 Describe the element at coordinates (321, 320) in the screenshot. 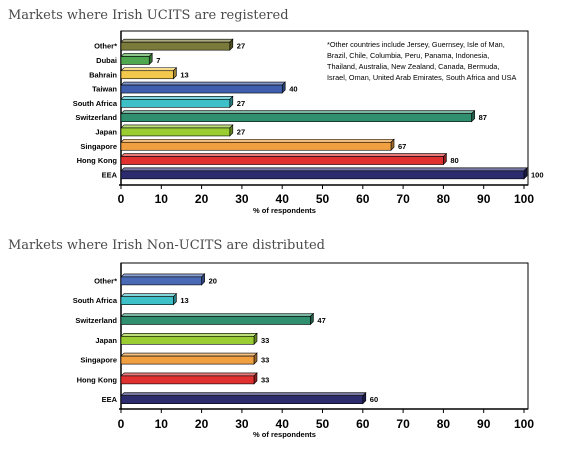

I see `chart2-value-label-switzerland: 47` at that location.